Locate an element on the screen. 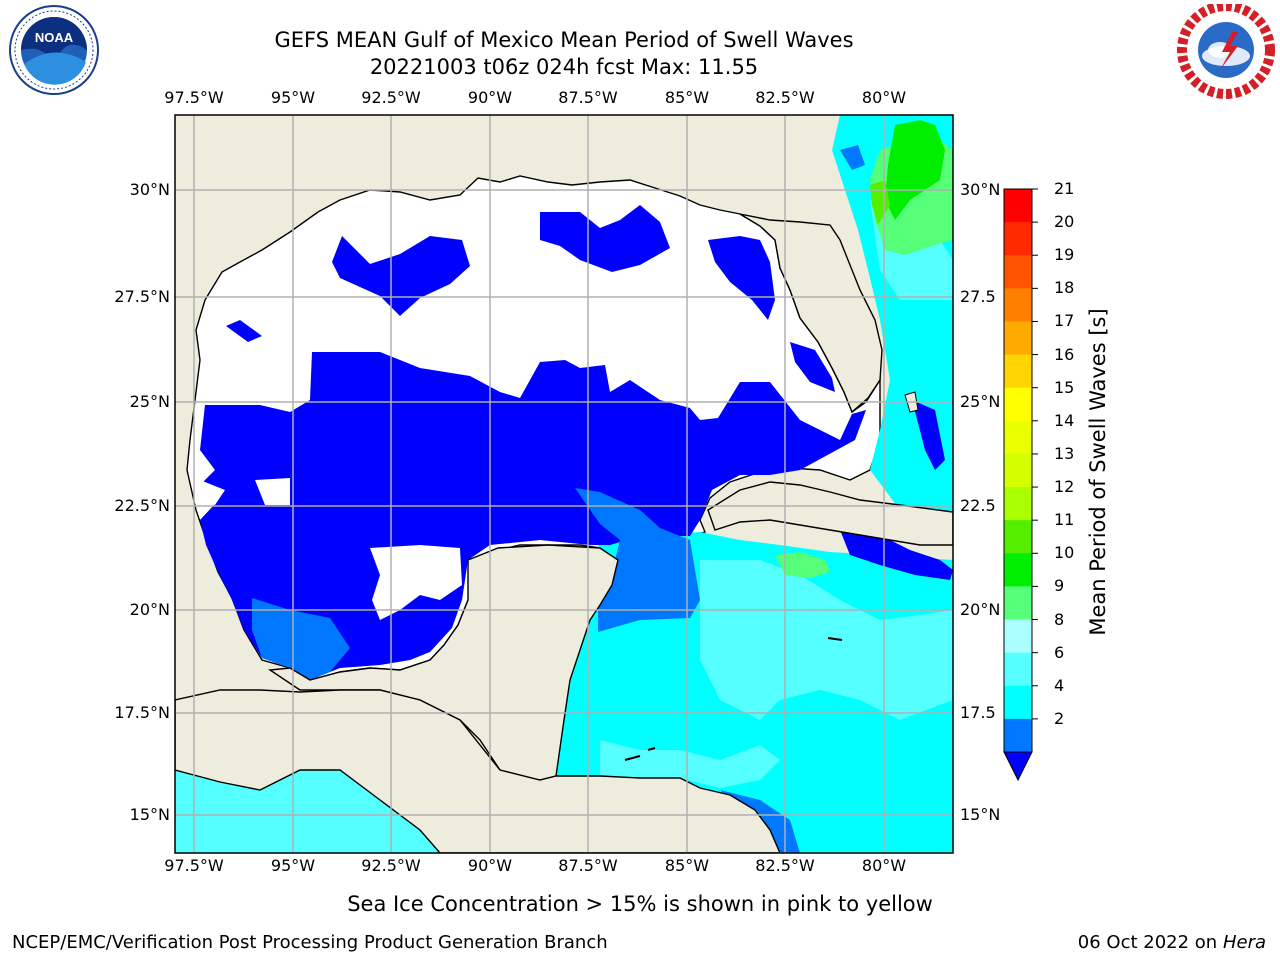 This screenshot has height=960, width=1280. swell-under-2-north is located at coordinates (605, 238).